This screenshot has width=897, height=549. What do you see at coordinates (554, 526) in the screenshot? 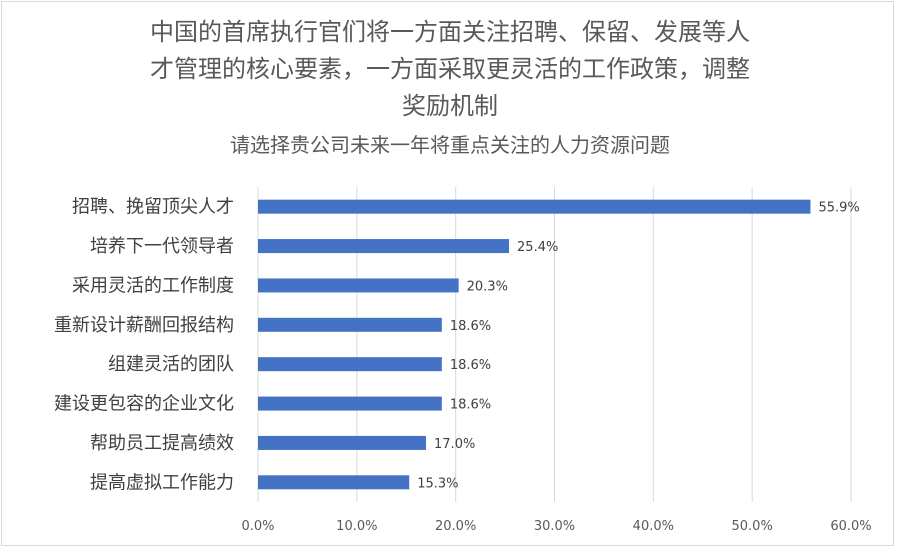
I see `x-tick-label: 30.0%` at bounding box center [554, 526].